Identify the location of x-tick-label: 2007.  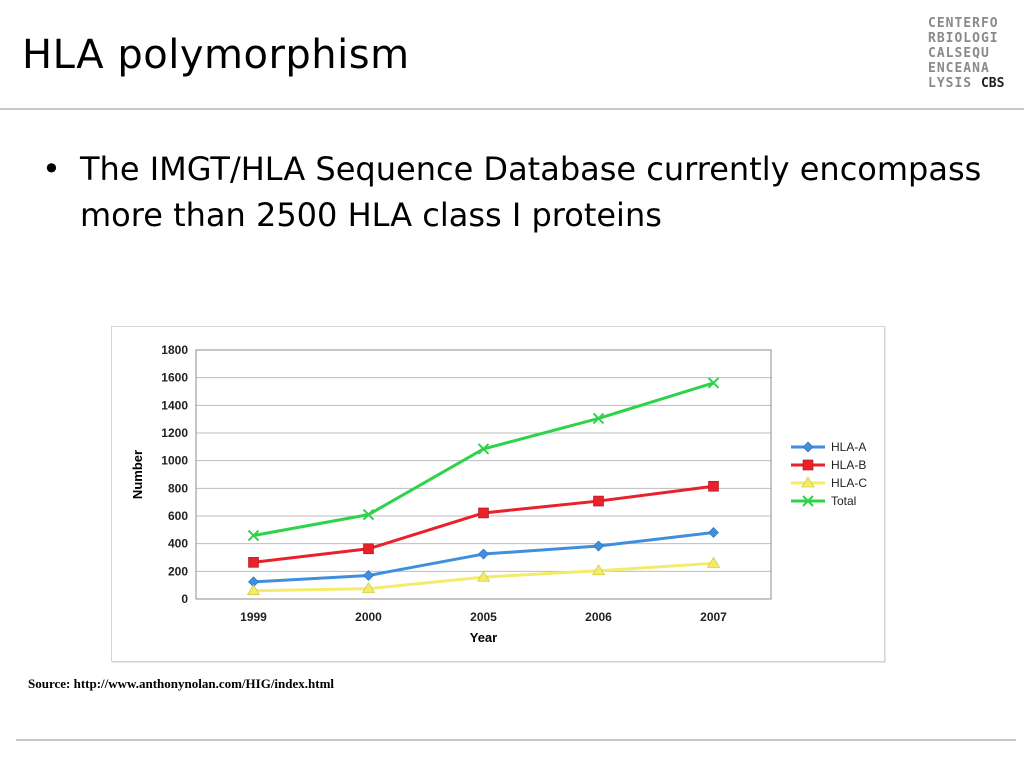
(713, 617).